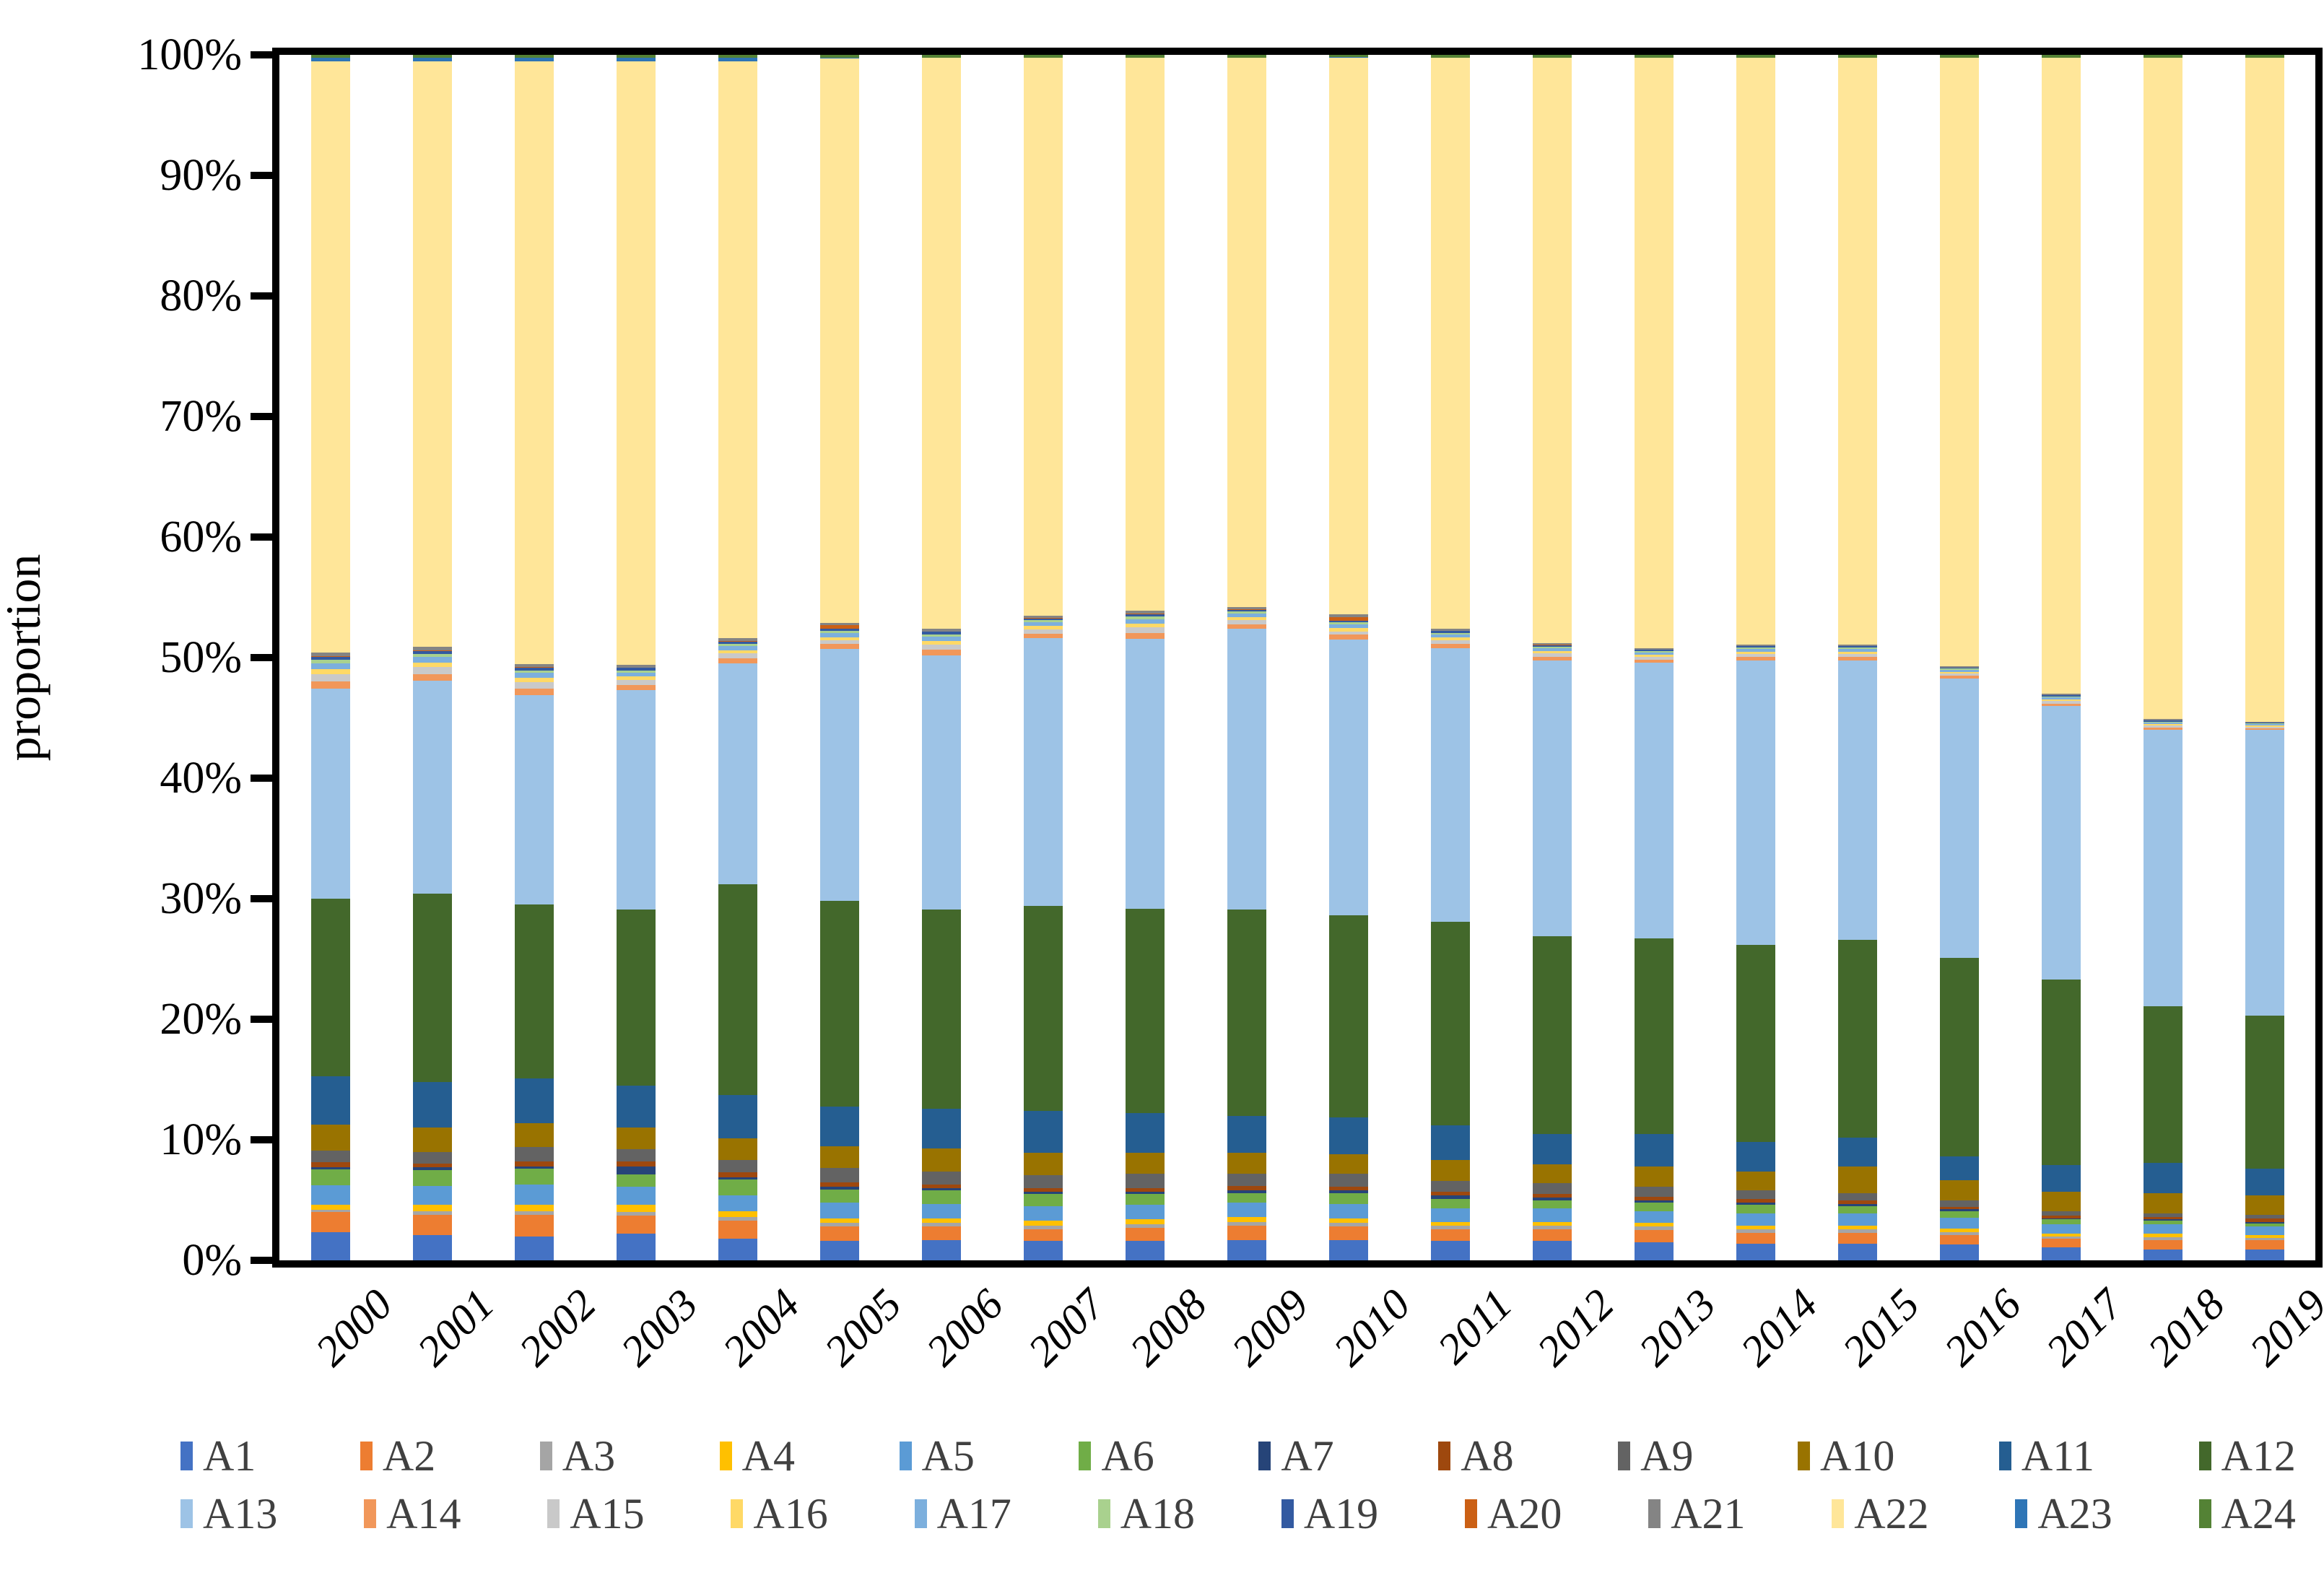 The width and height of the screenshot is (2324, 1583). I want to click on legend-label: A8, so click(1487, 1456).